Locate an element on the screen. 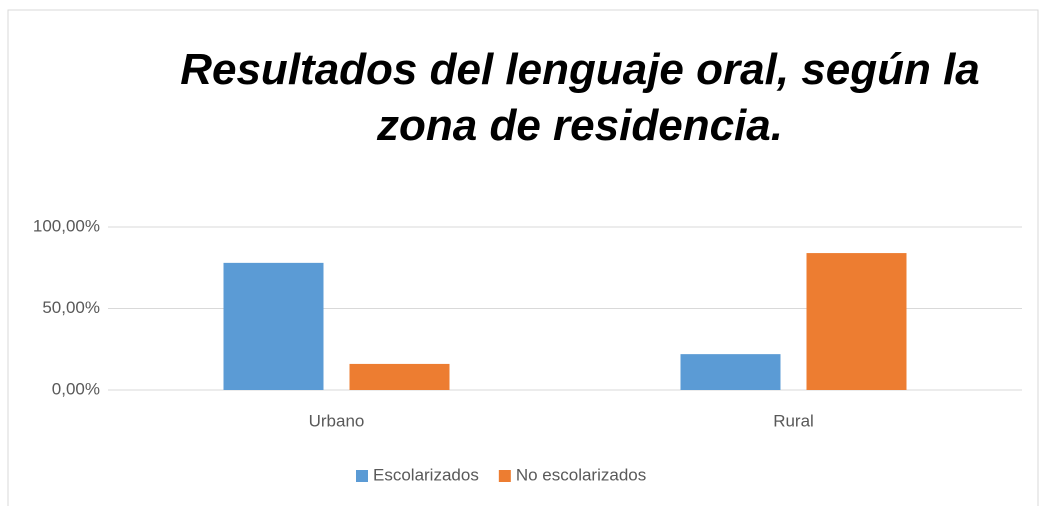  y-tick-label: 50,00% is located at coordinates (71, 307).